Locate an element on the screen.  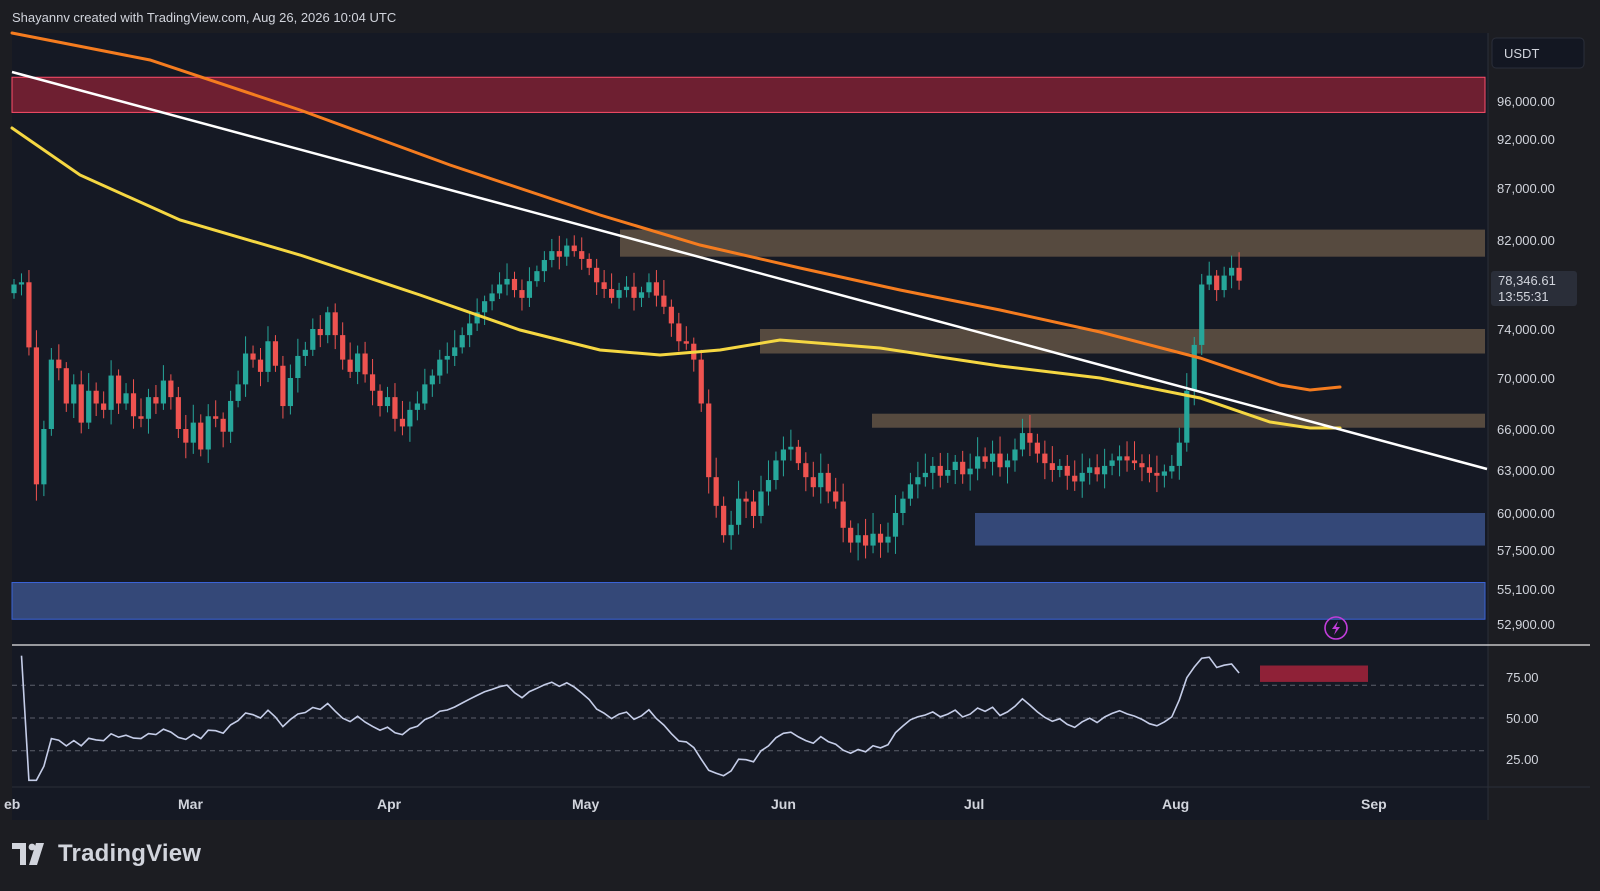
lightning-icon is located at coordinates (1336, 628).